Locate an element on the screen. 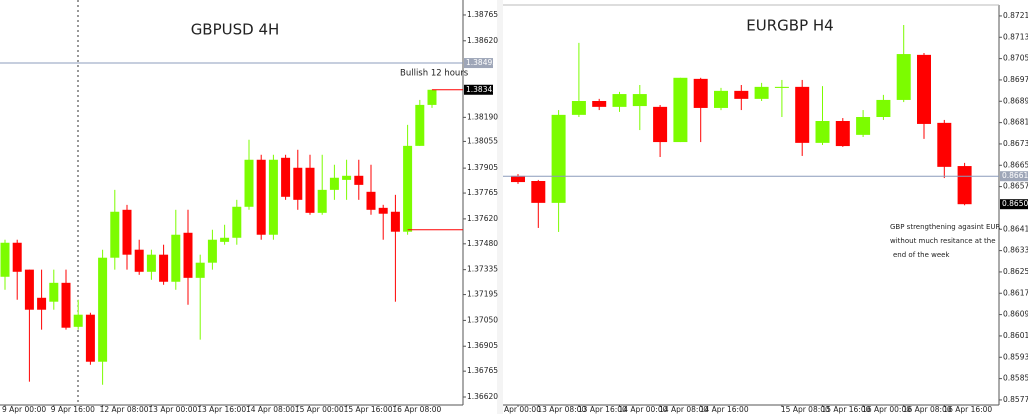 Image resolution: width=1028 pixels, height=414 pixels. y-tick-label: 0.86415 is located at coordinates (1015, 228).